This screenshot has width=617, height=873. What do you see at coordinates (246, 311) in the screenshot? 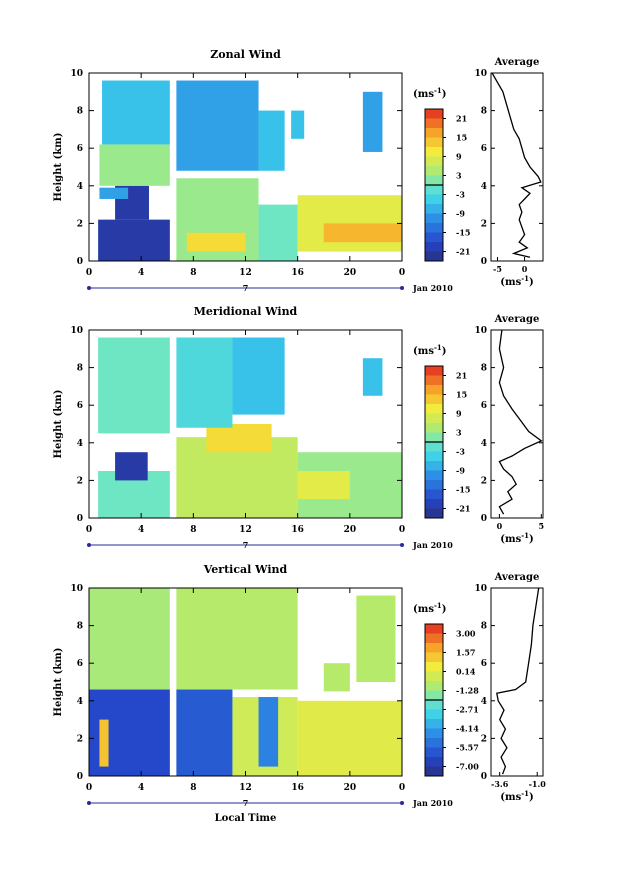
I see `panel-title: Meridional Wind` at bounding box center [246, 311].